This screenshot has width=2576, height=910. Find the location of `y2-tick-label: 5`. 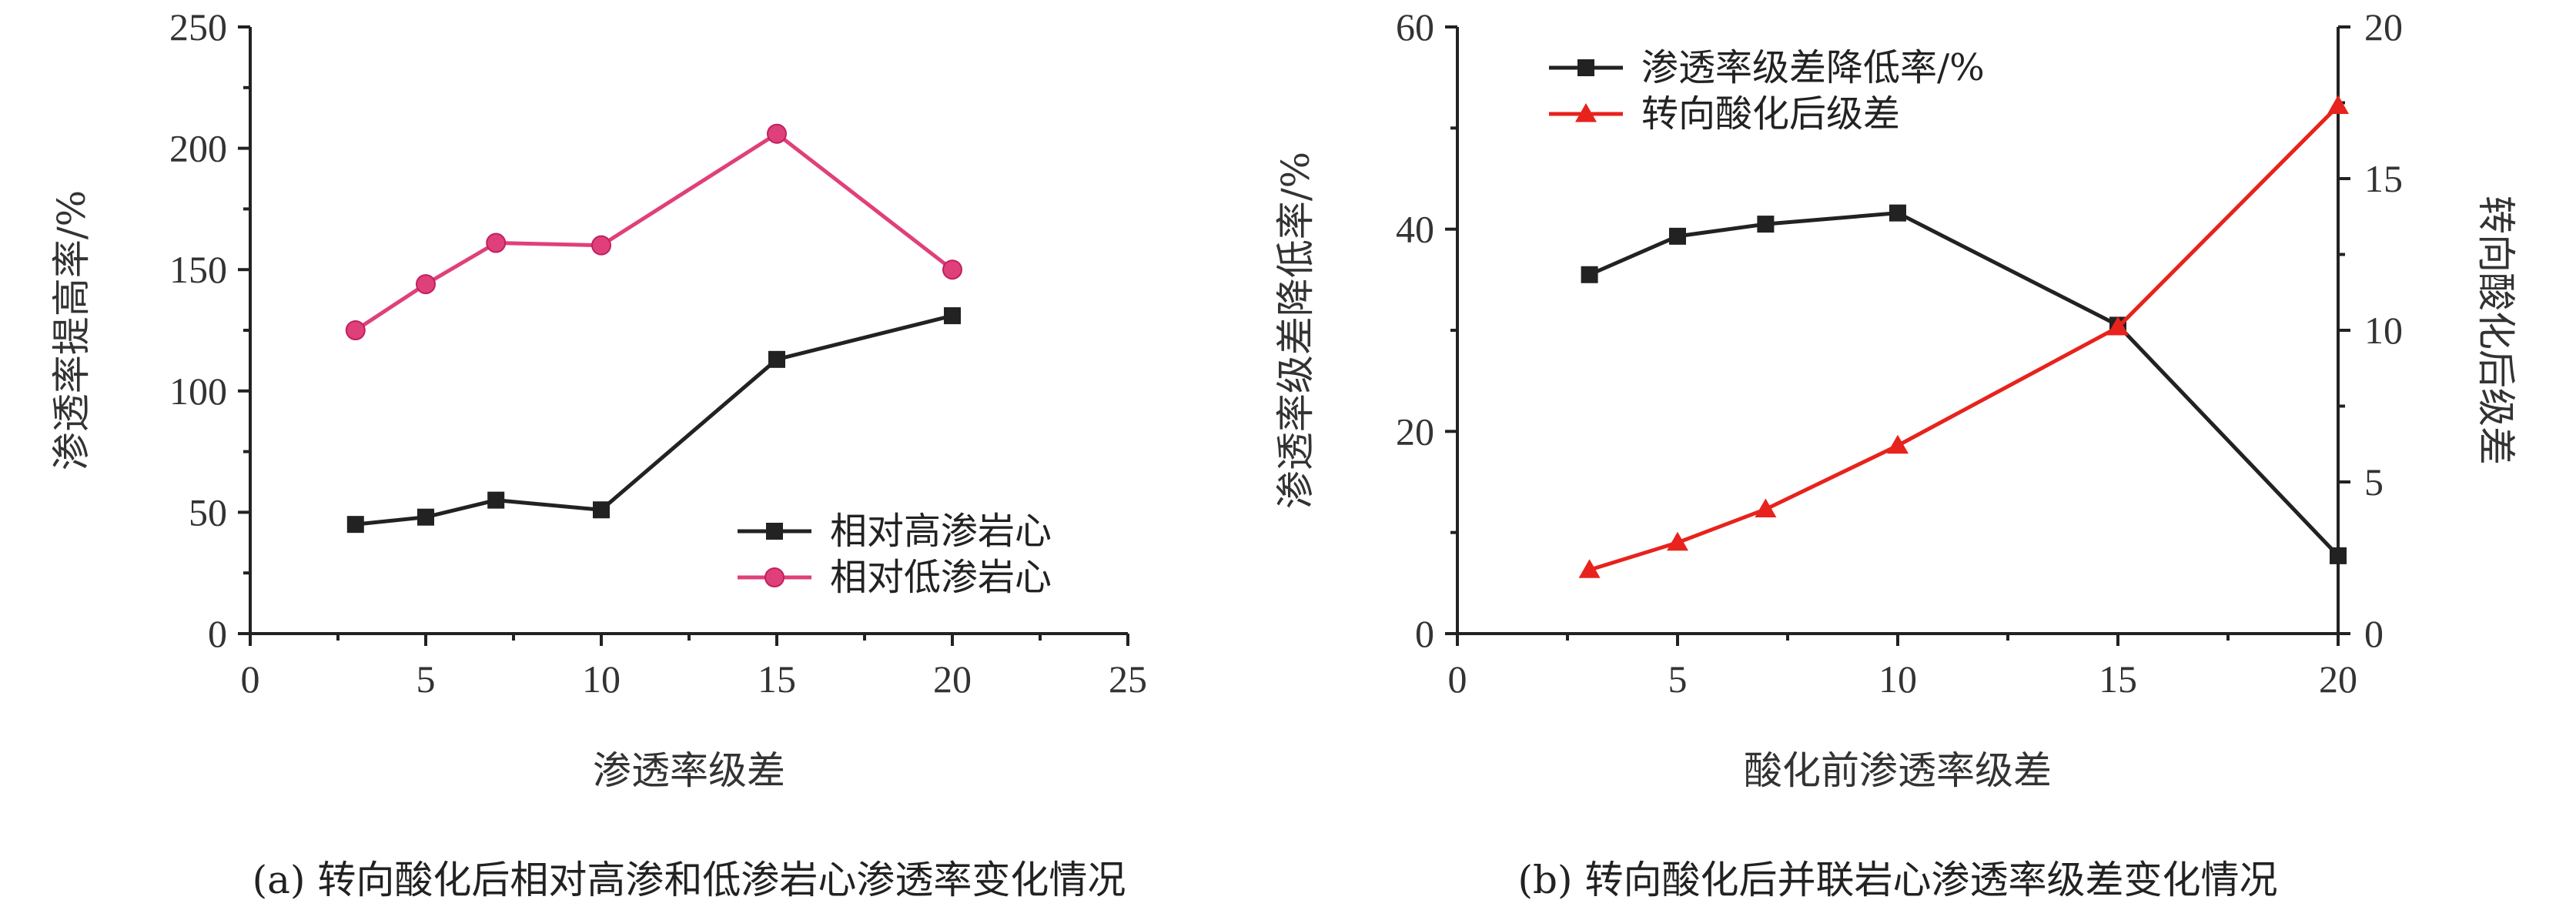

y2-tick-label: 5 is located at coordinates (2374, 482).